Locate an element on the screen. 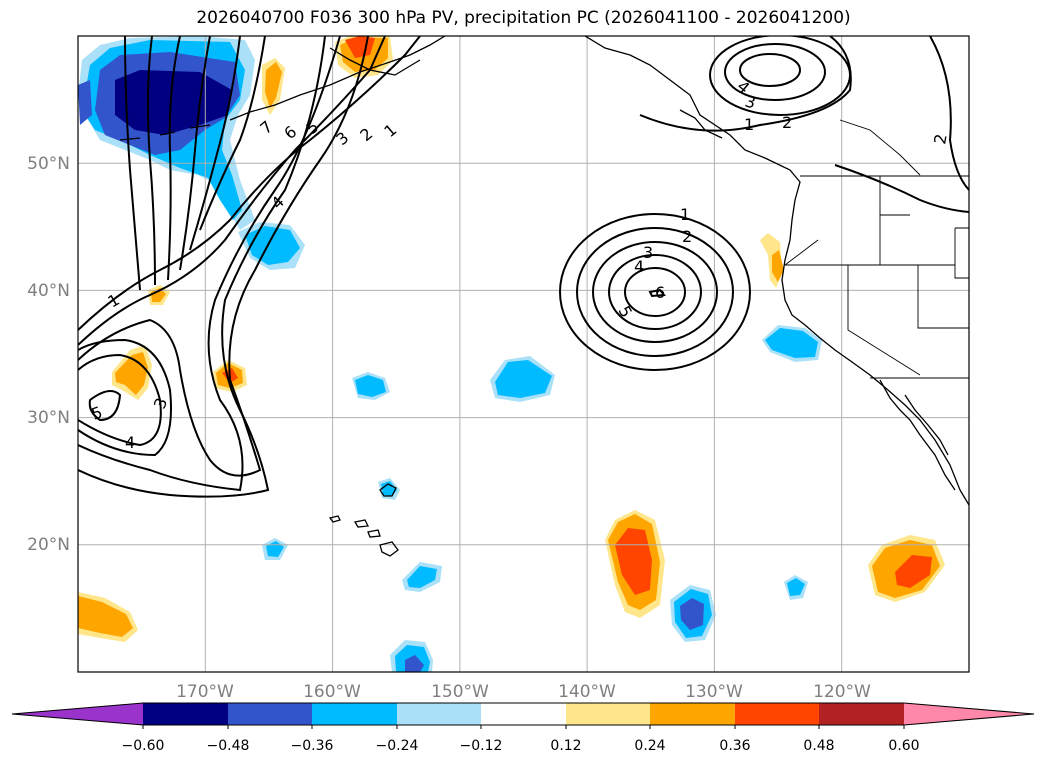 This screenshot has height=765, width=1047. colorbar-extend-max is located at coordinates (969, 714).